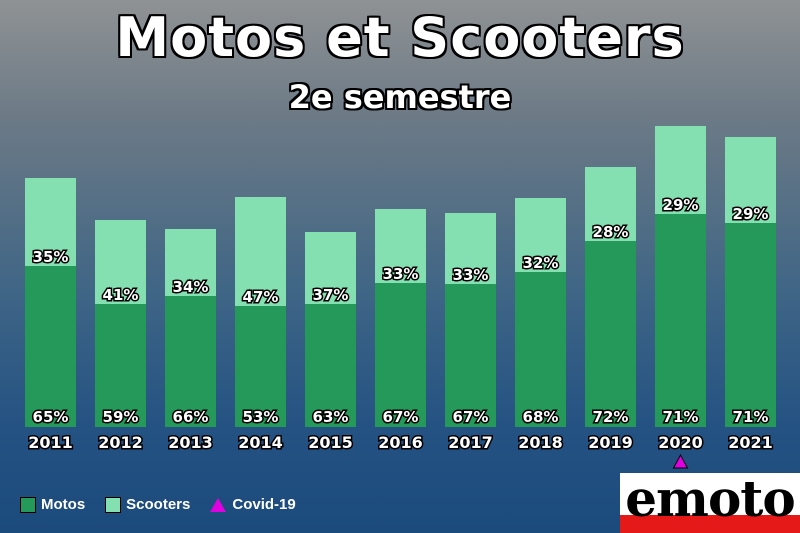 This screenshot has height=533, width=800. Describe the element at coordinates (470, 442) in the screenshot. I see `x-tick-2017: 2017` at that location.